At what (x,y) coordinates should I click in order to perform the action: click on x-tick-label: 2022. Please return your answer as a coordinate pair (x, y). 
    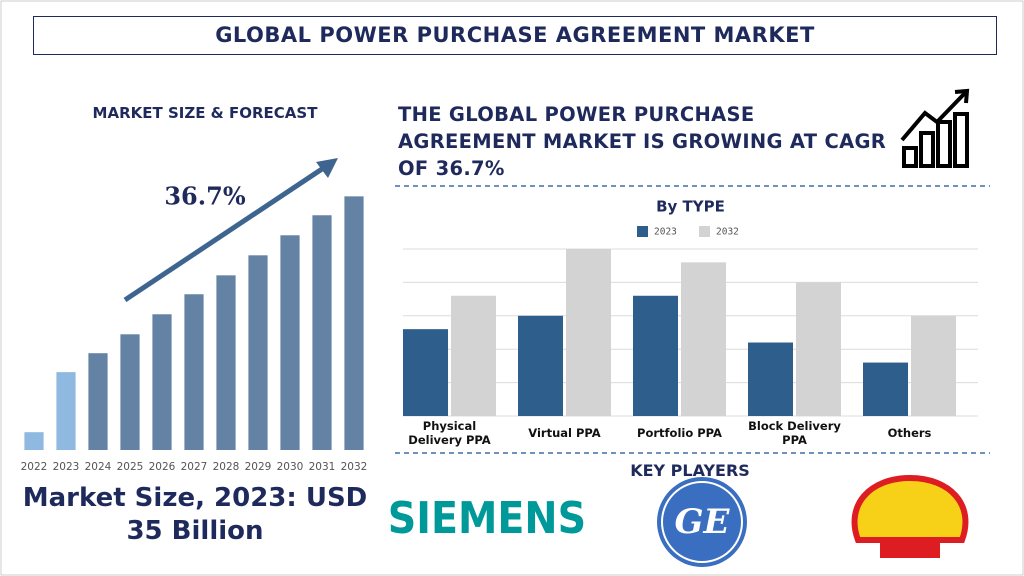
    Looking at the image, I should click on (34, 467).